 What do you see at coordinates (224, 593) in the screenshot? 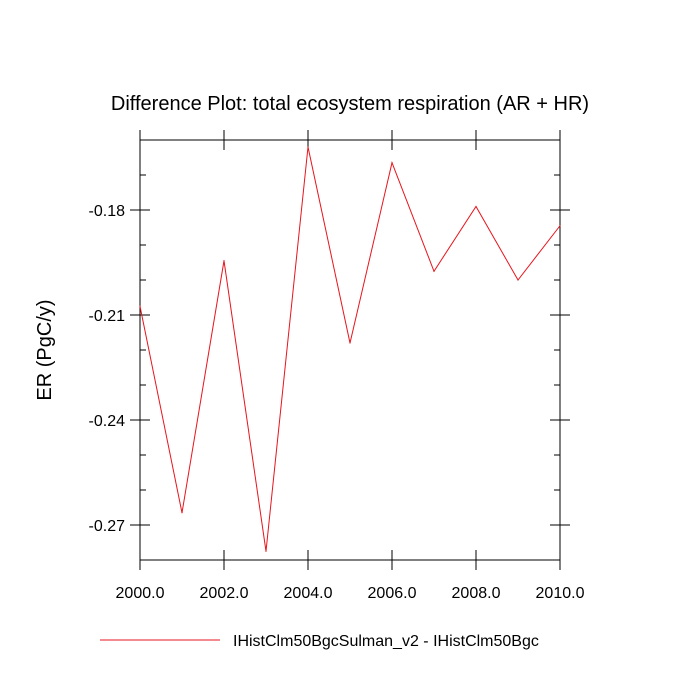
I see `x-tick-label: 2002.0` at bounding box center [224, 593].